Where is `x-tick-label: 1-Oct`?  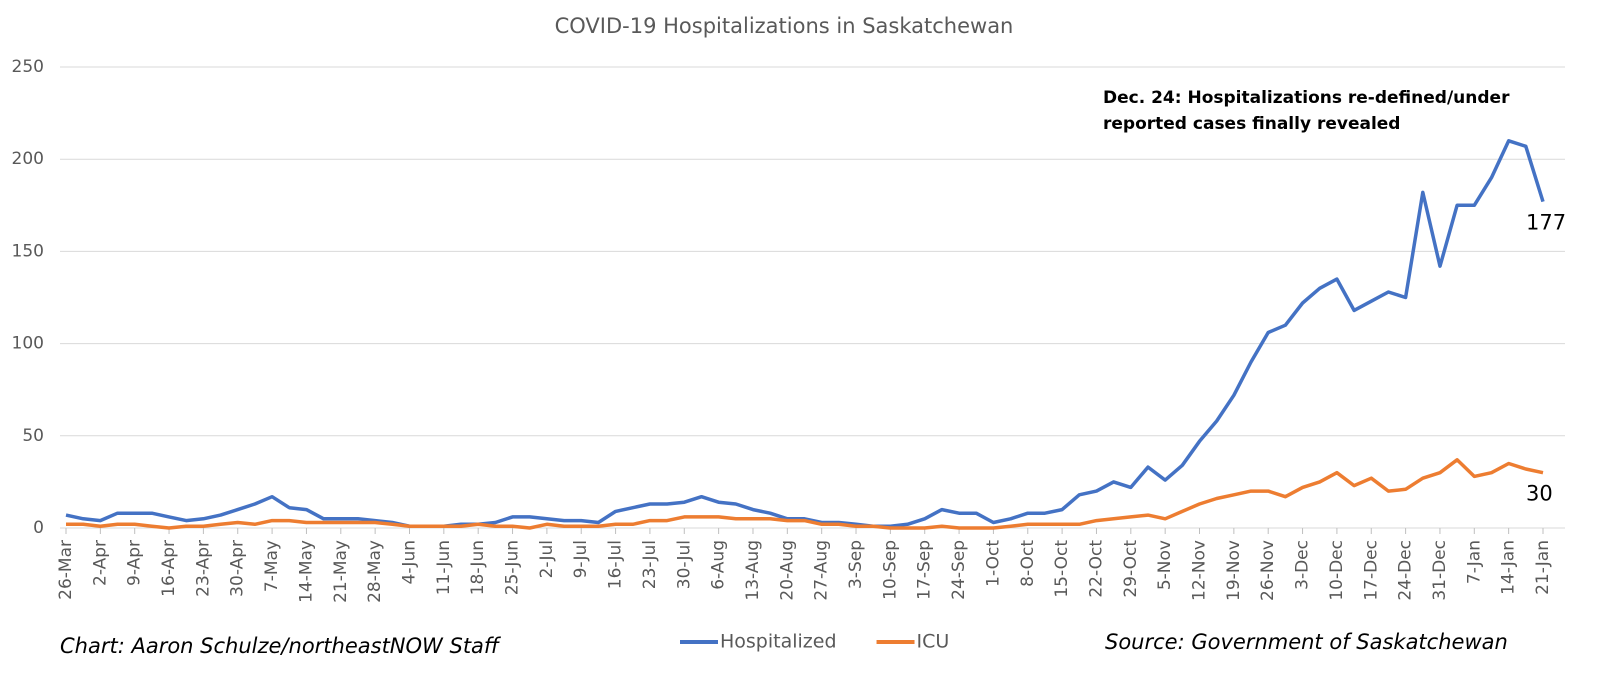
x-tick-label: 1-Oct is located at coordinates (993, 563).